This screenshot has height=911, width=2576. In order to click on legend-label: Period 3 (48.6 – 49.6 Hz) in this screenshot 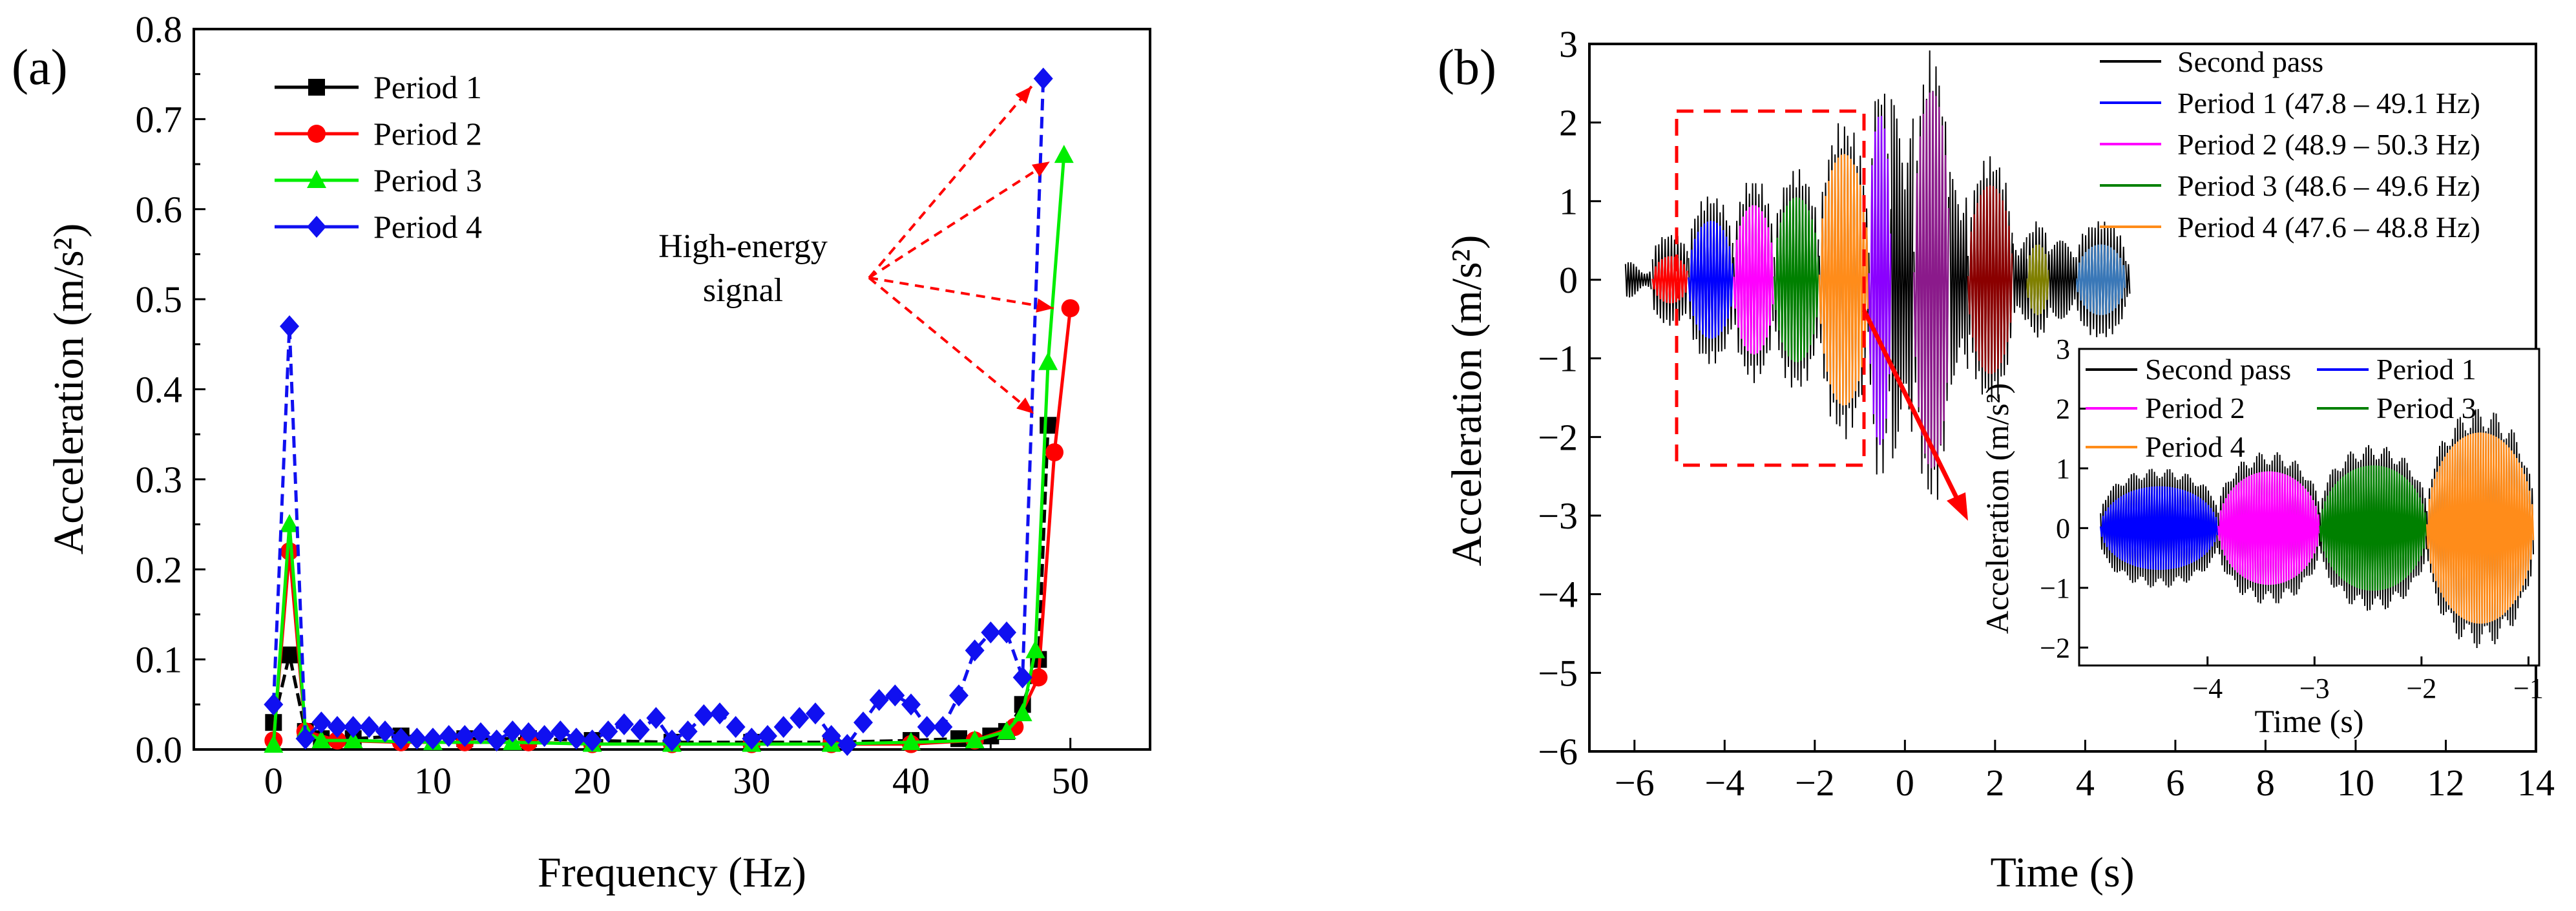, I will do `click(2328, 185)`.